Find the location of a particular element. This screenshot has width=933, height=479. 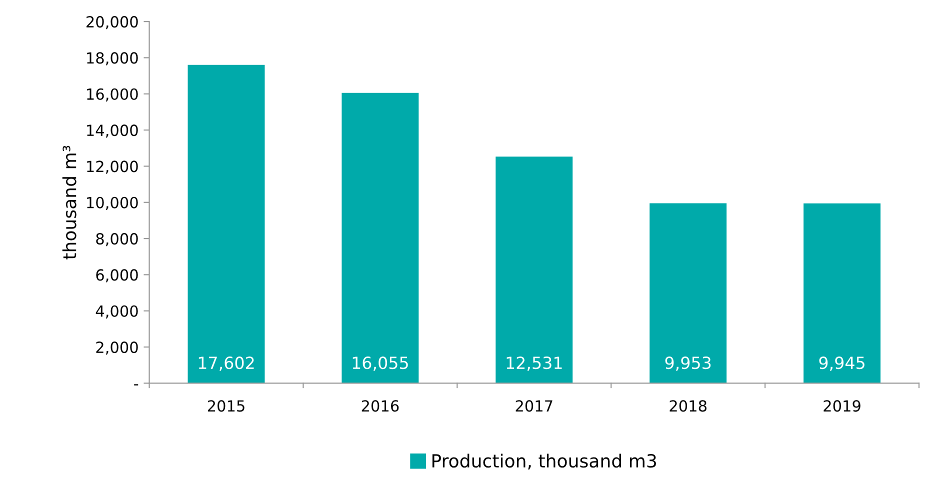

x-tick-label: 2018 is located at coordinates (688, 406).